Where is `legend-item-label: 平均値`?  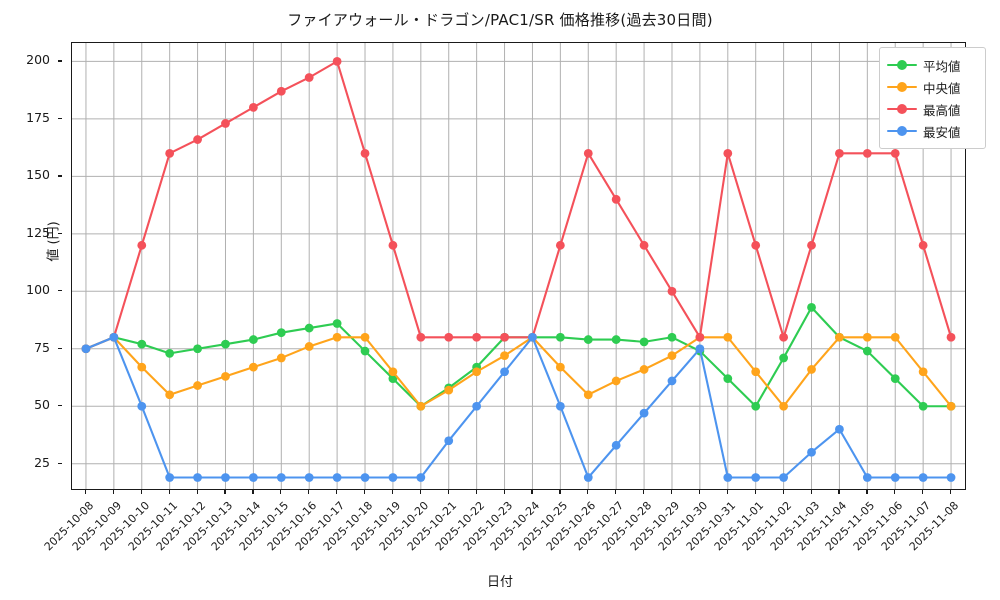
legend-item-label: 平均値 is located at coordinates (942, 66).